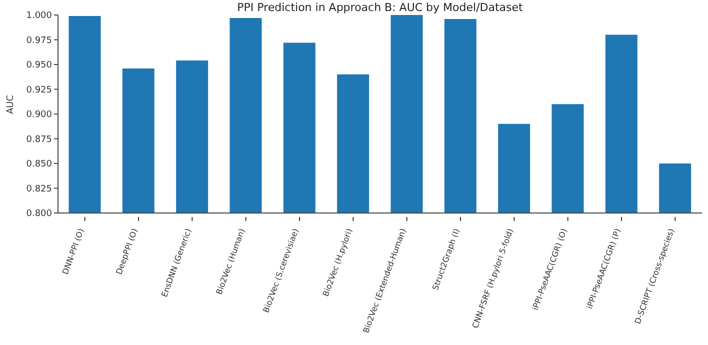 The width and height of the screenshot is (708, 345). Describe the element at coordinates (11, 104) in the screenshot. I see `y-axis-title: AUC` at that location.